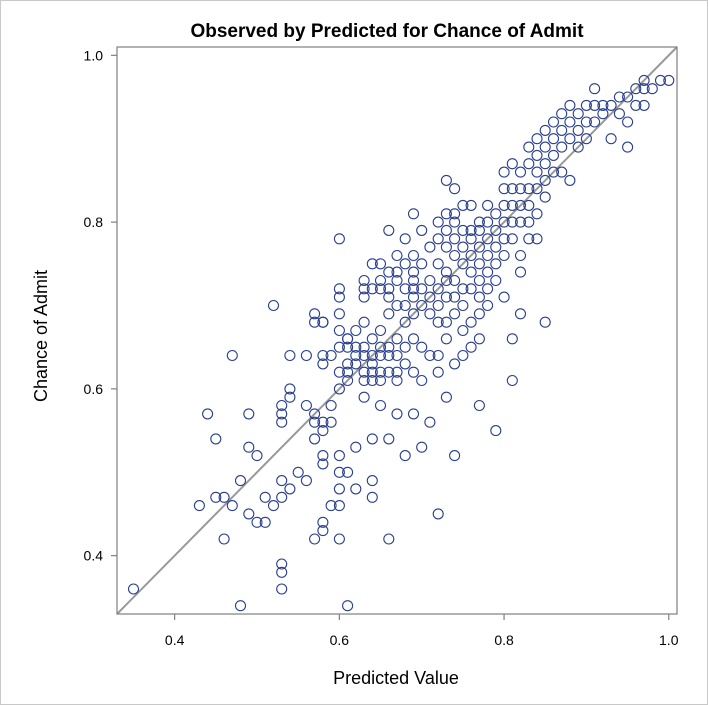 Image resolution: width=708 pixels, height=705 pixels. Describe the element at coordinates (175, 640) in the screenshot. I see `x-tick-label: 0.4` at that location.